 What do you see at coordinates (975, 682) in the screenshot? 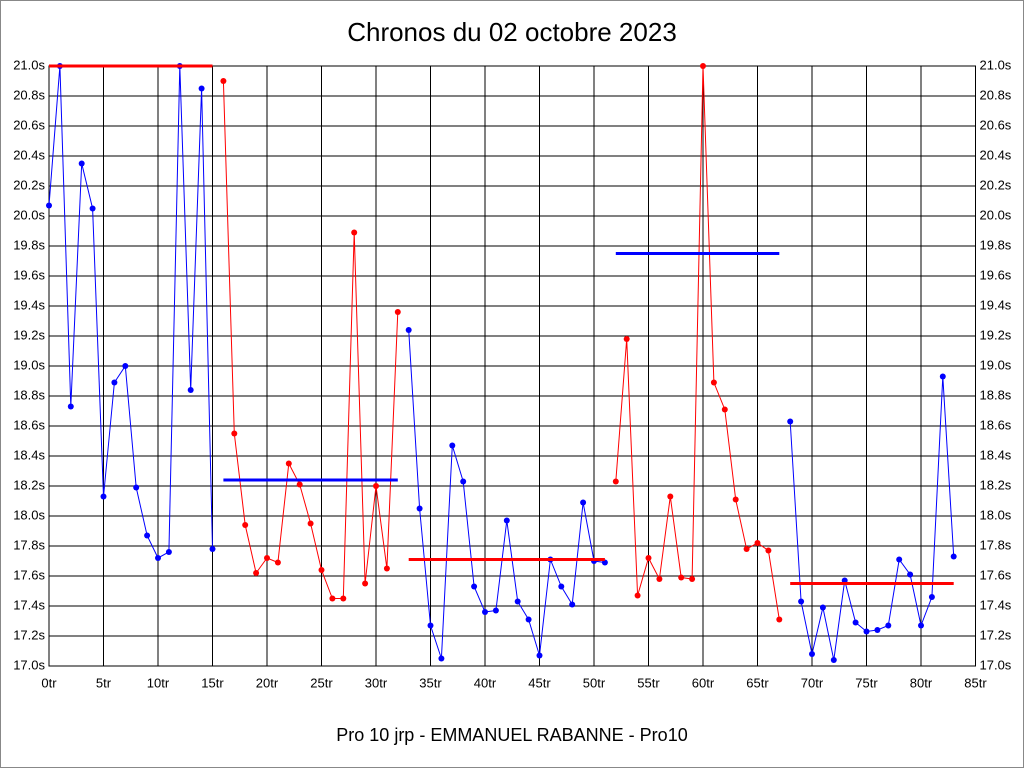
I see `x-tick-label: 85tr` at bounding box center [975, 682].